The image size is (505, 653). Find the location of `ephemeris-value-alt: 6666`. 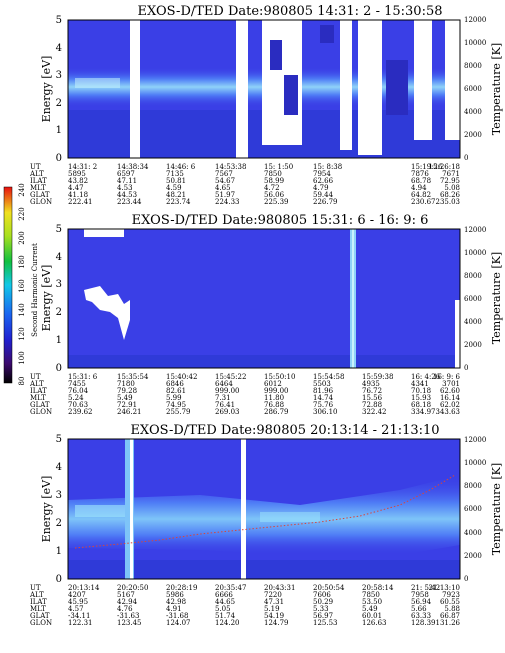

ephemeris-value-alt: 6666 is located at coordinates (224, 595).